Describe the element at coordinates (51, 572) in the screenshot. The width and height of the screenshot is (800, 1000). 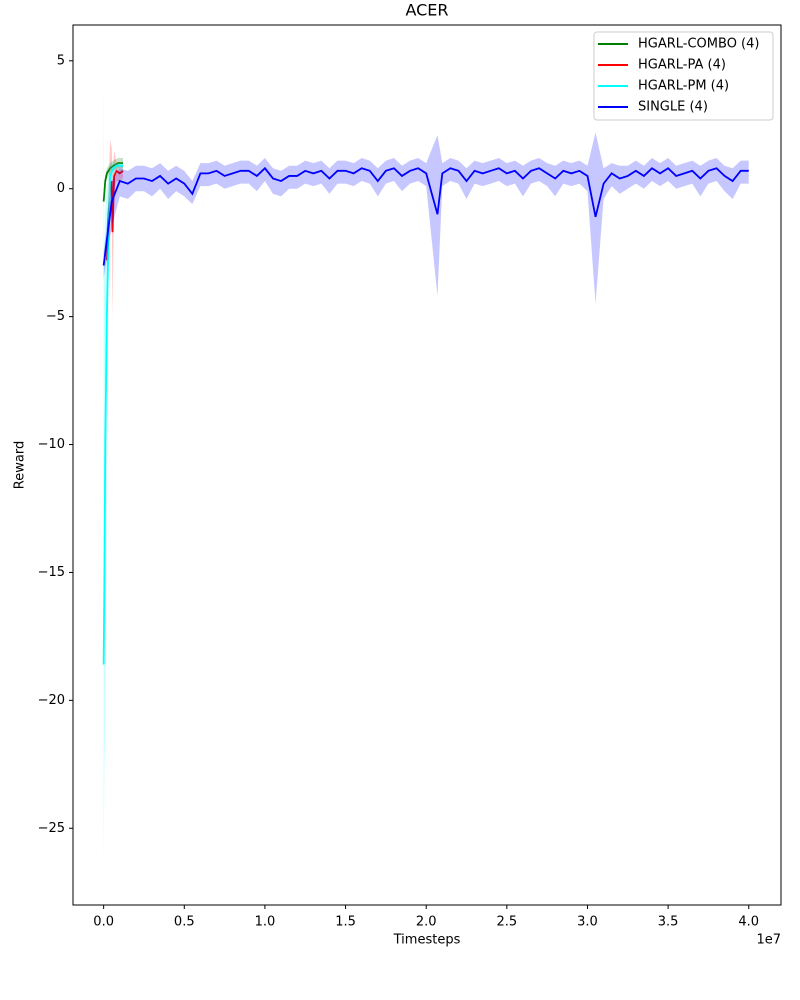
I see `y-tick-label: −15` at that location.